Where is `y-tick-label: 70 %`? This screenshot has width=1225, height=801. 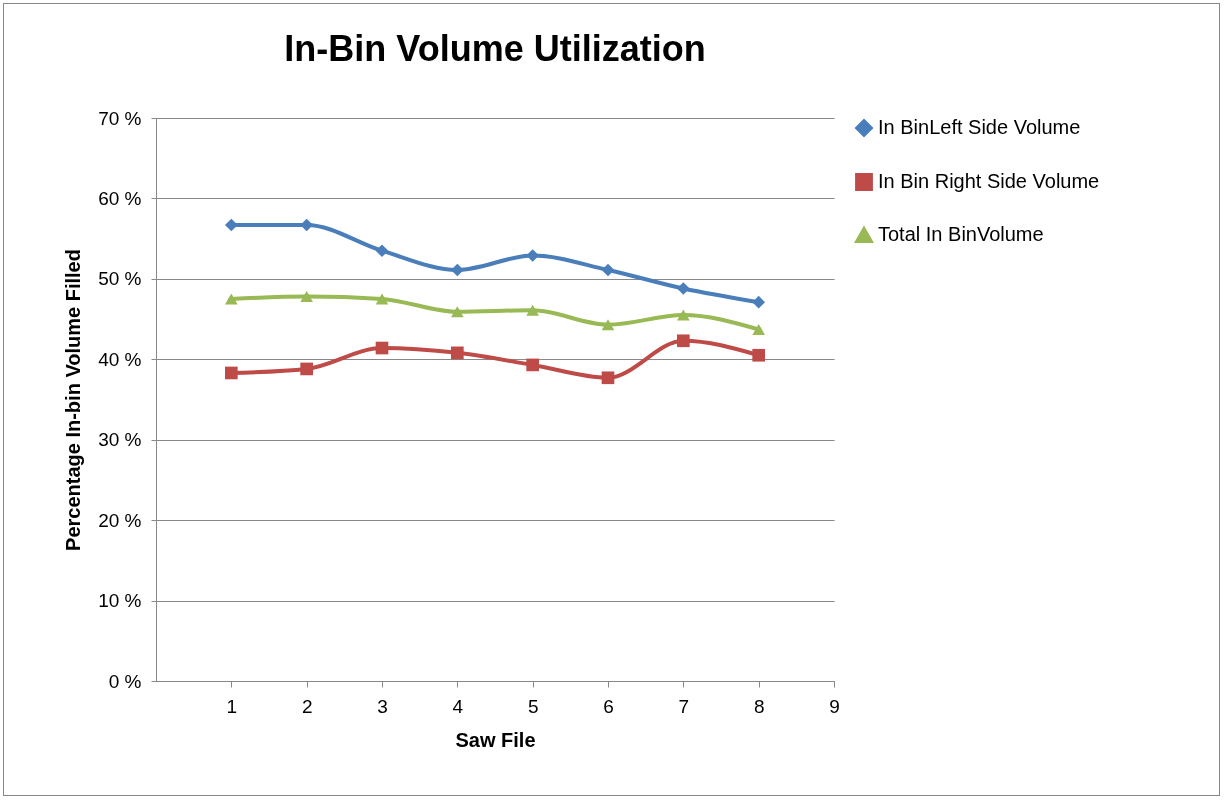 y-tick-label: 70 % is located at coordinates (120, 118).